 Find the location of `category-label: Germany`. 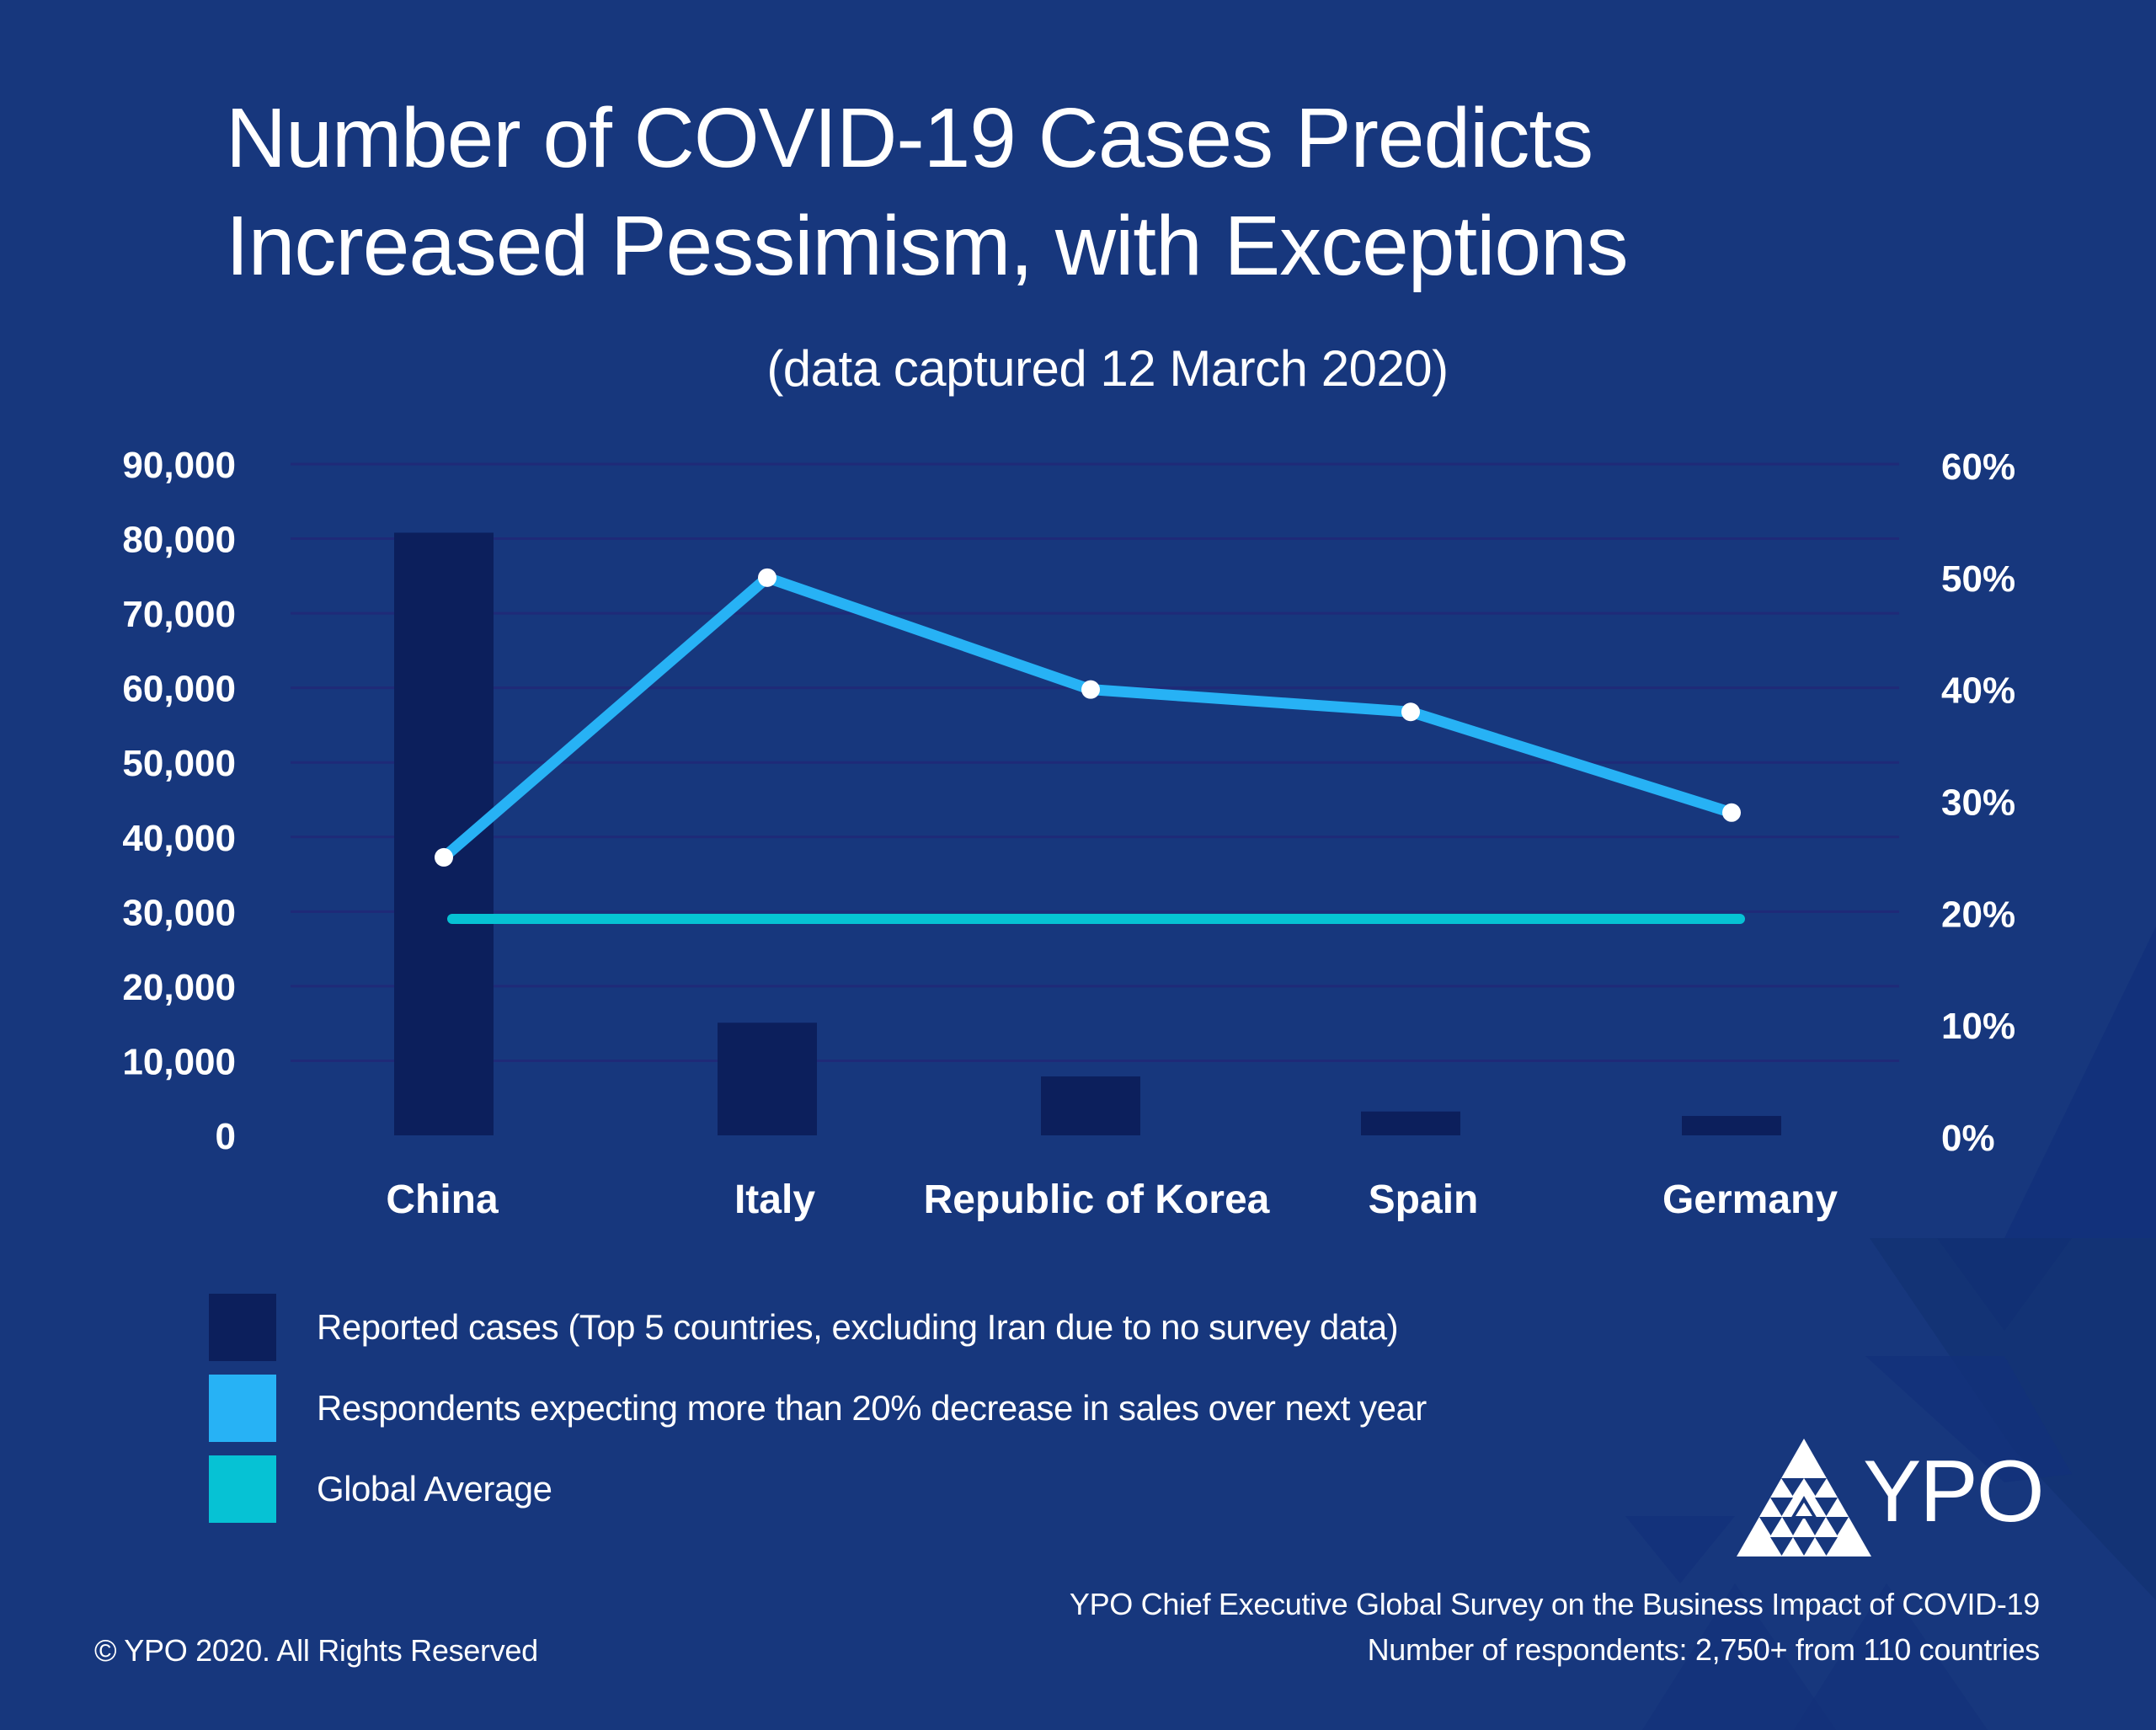

category-label: Germany is located at coordinates (1750, 1199).